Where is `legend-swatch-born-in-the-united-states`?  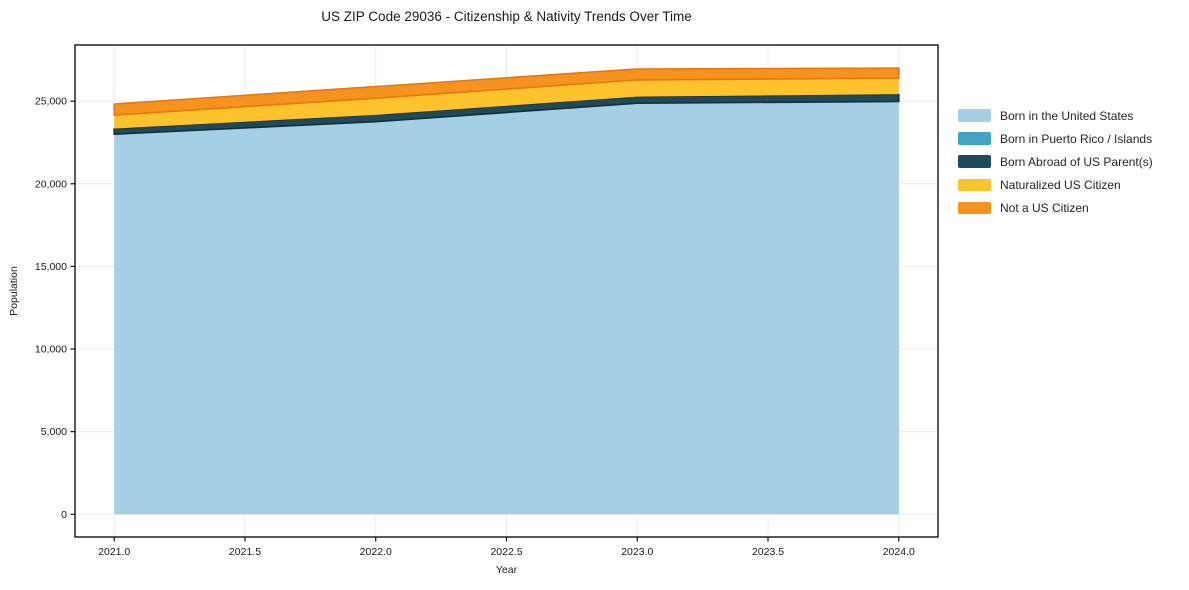
legend-swatch-born-in-the-united-states is located at coordinates (974, 115).